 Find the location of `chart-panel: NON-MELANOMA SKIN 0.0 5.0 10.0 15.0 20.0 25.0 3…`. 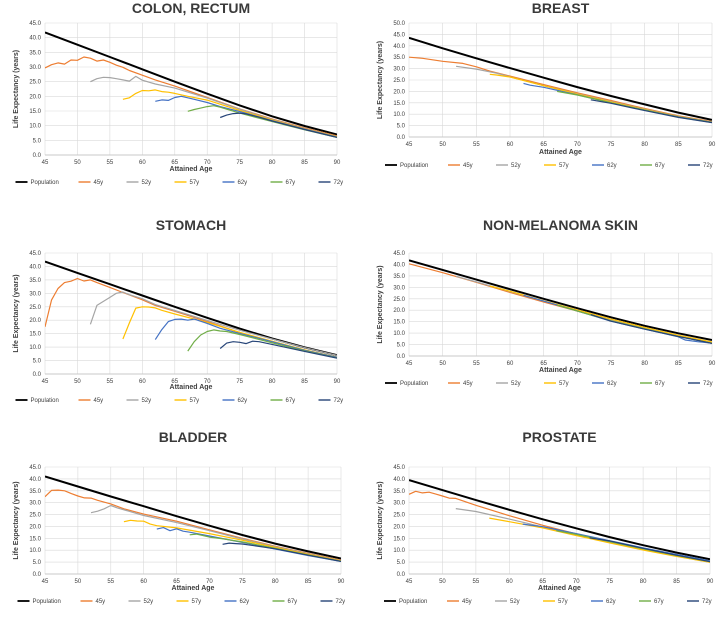

chart-panel: NON-MELANOMA SKIN 0.0 5.0 10.0 15.0 20.0 25.0 3… is located at coordinates (546, 302).